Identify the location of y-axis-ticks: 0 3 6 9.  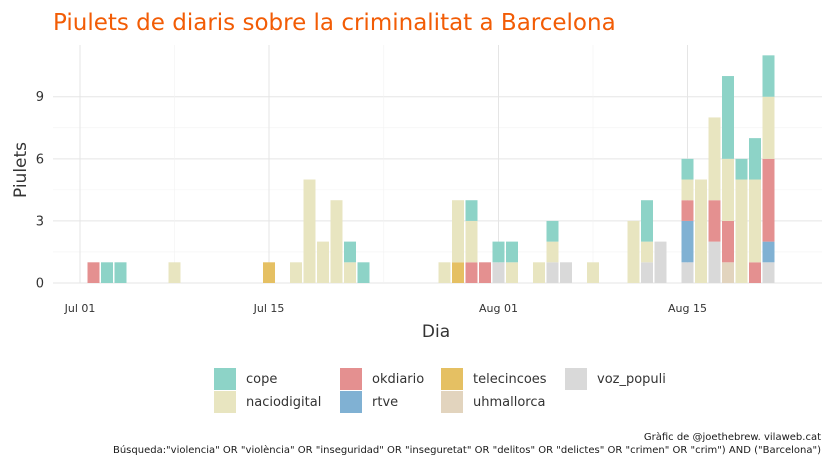
(40, 190).